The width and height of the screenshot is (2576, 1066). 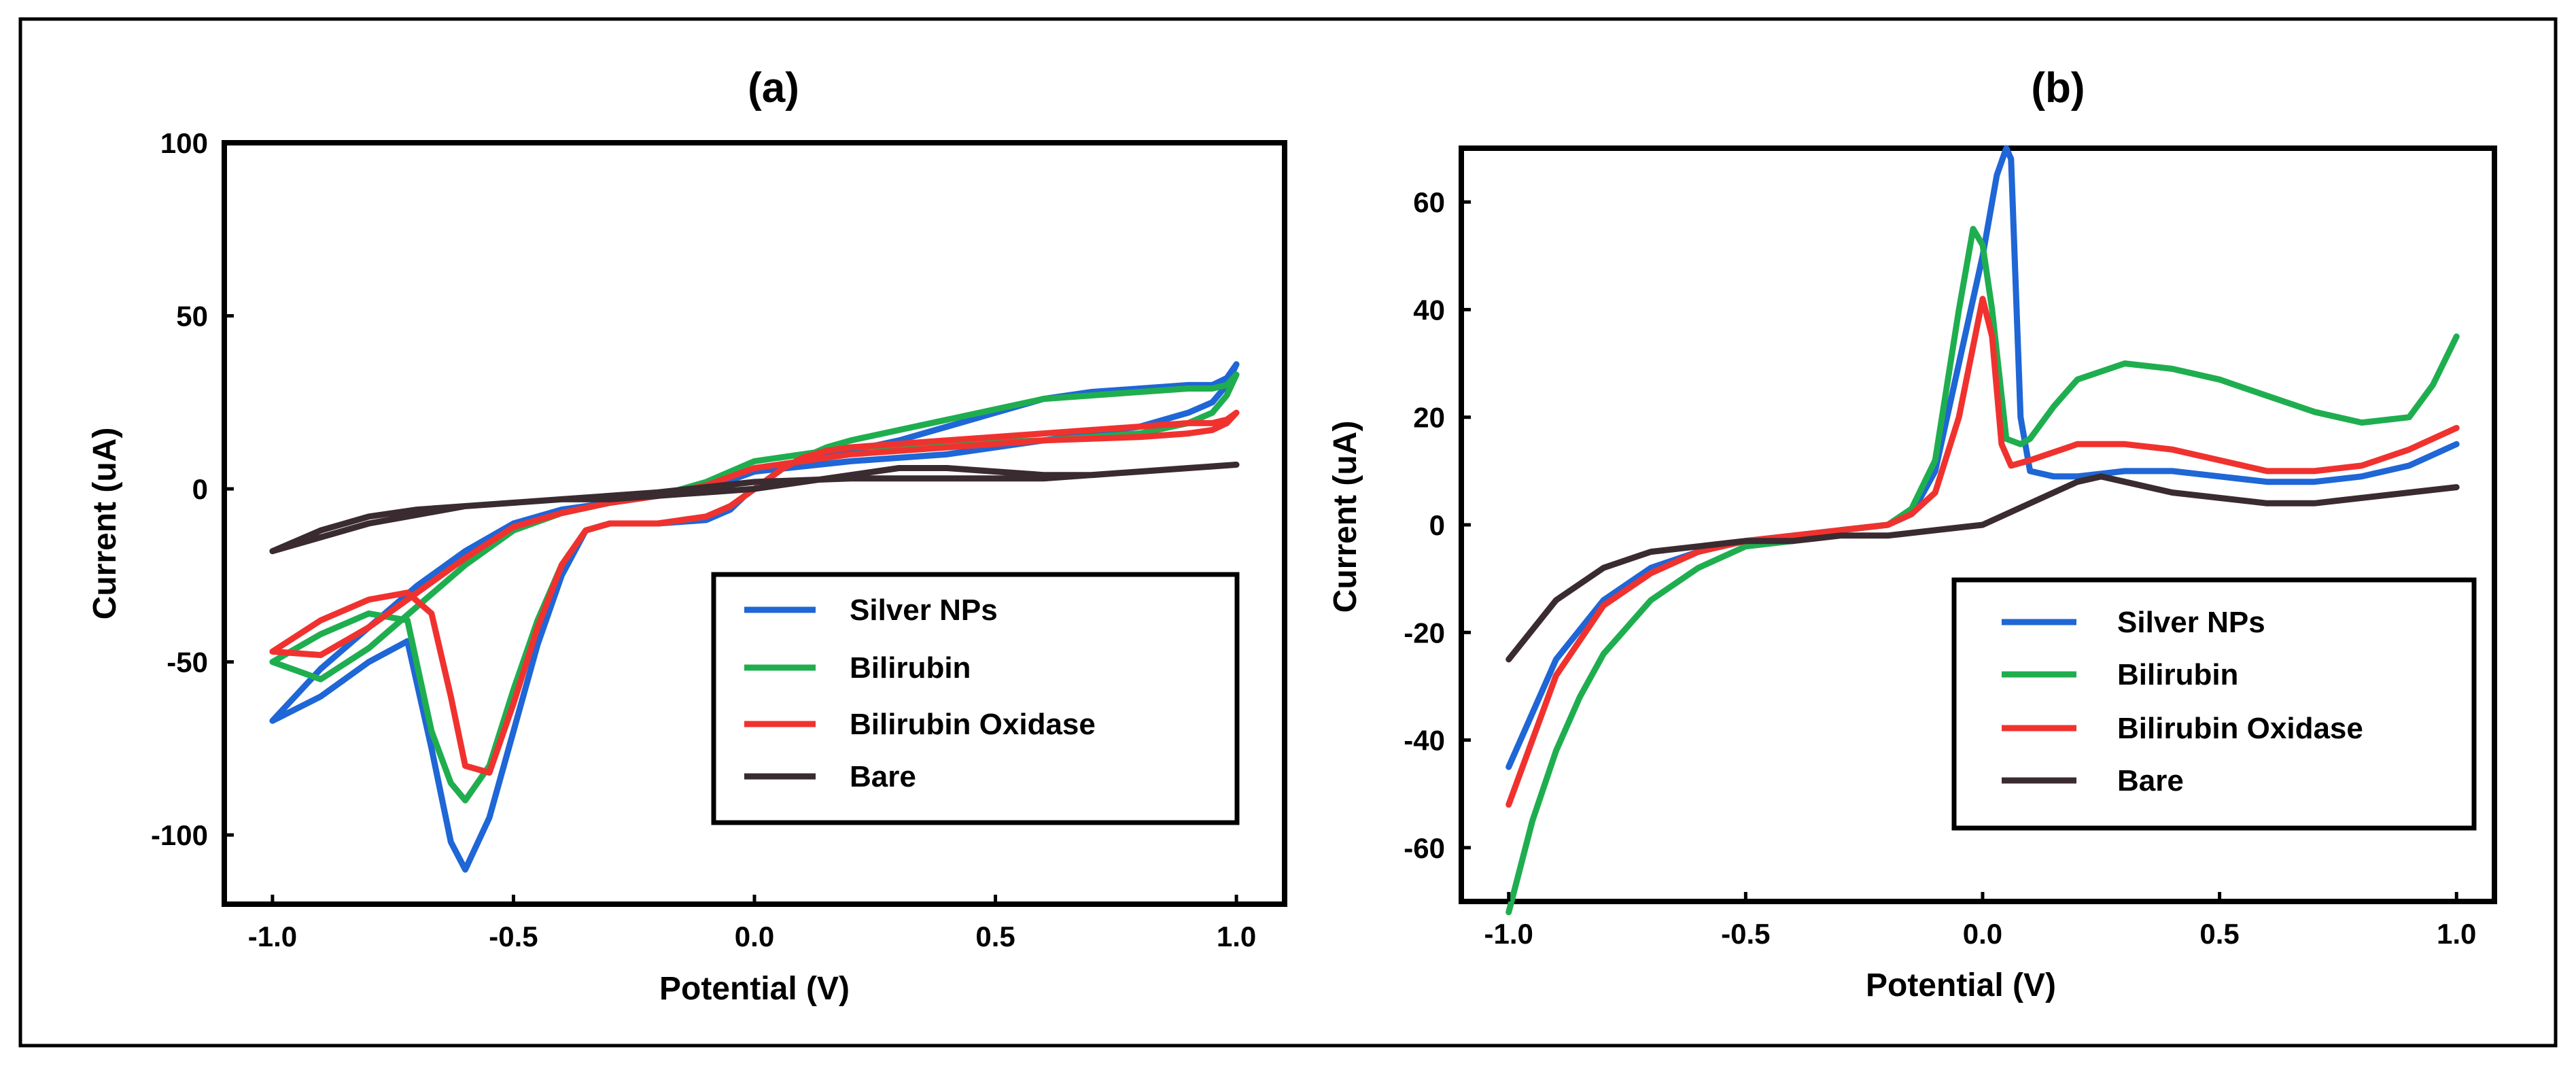 I want to click on panel-b-xlabel: Potential (V), so click(x=1961, y=985).